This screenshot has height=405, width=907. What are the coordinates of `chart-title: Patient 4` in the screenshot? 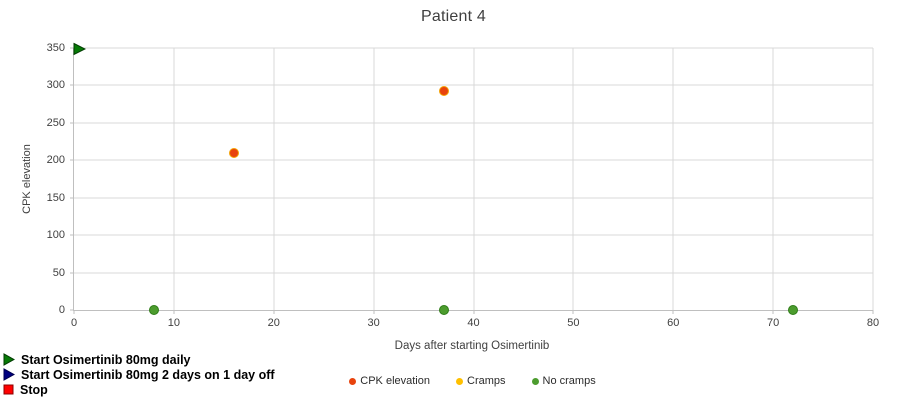 It's located at (453, 16).